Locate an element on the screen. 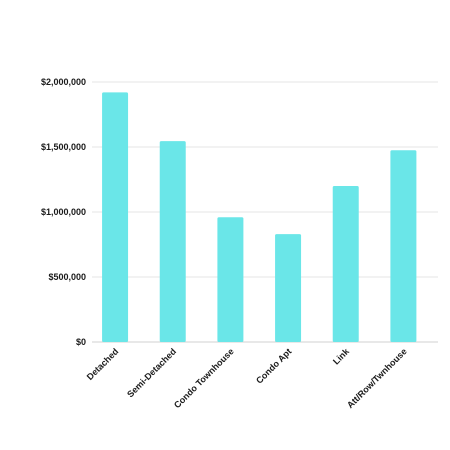 This screenshot has height=450, width=450. y-tick-label: $500,000 is located at coordinates (67, 277).